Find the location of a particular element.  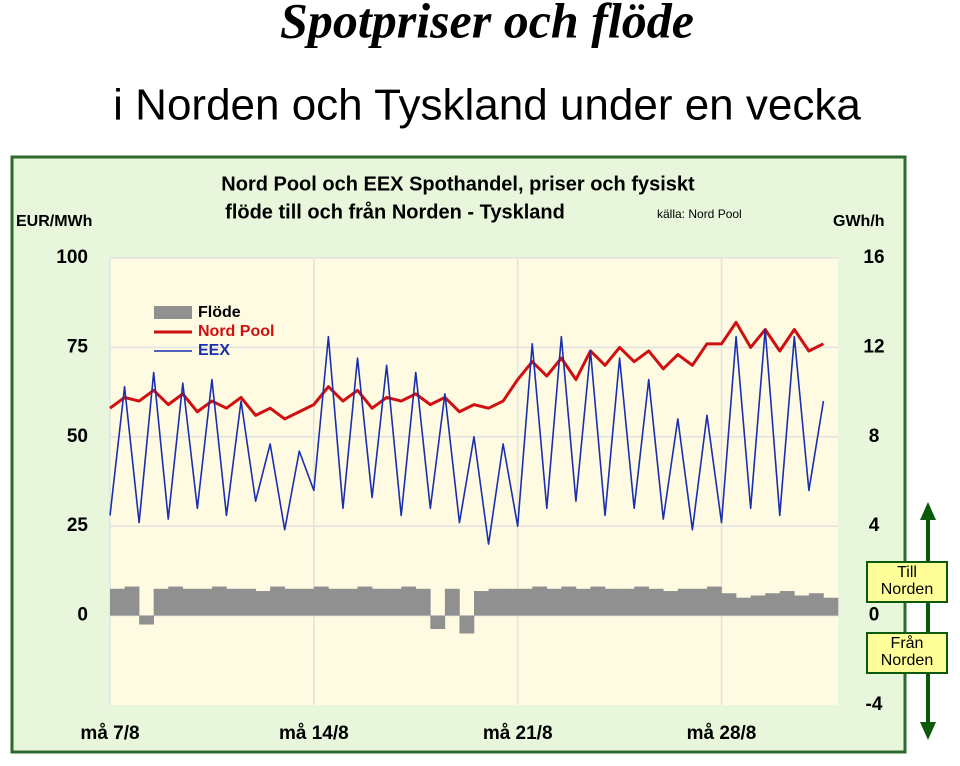

annotation: Till is located at coordinates (907, 572).